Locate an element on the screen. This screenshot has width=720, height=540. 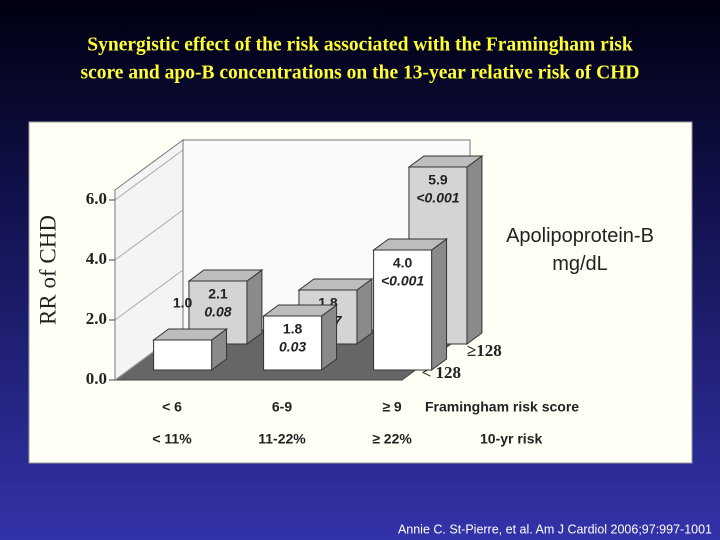
y-tick-label: 6.0 is located at coordinates (96, 198).